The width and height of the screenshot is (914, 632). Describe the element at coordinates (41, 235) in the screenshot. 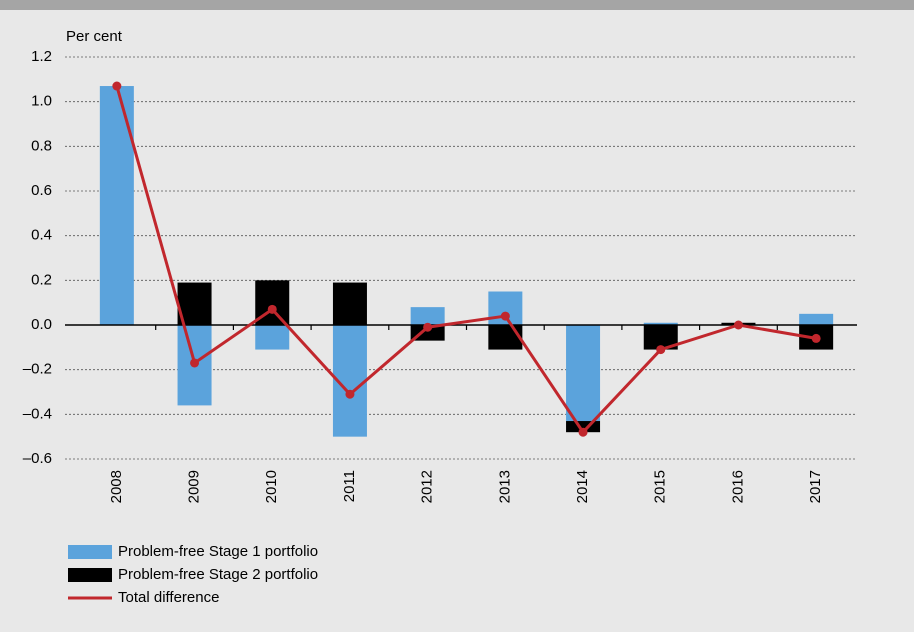

I see `y-tick-label: 0.4` at that location.